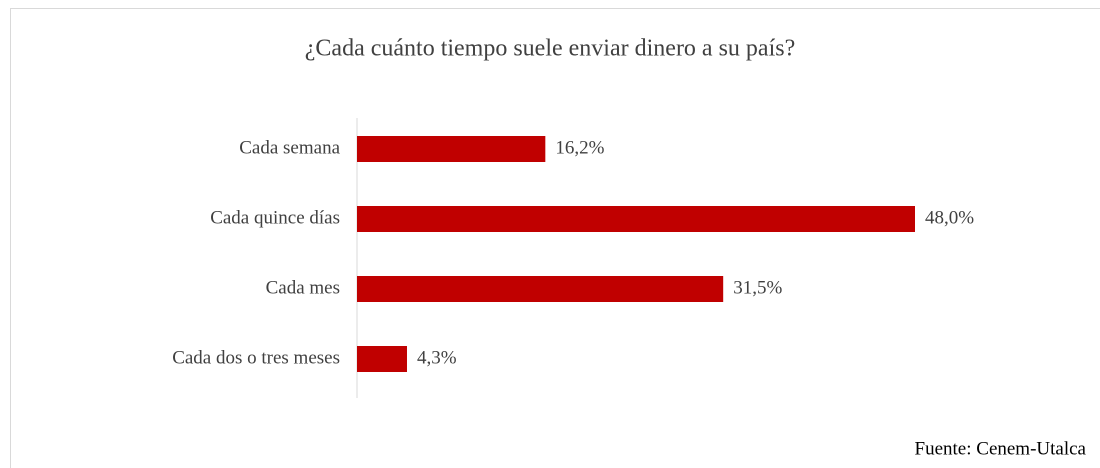  I want to click on value-label: 31,5%, so click(757, 287).